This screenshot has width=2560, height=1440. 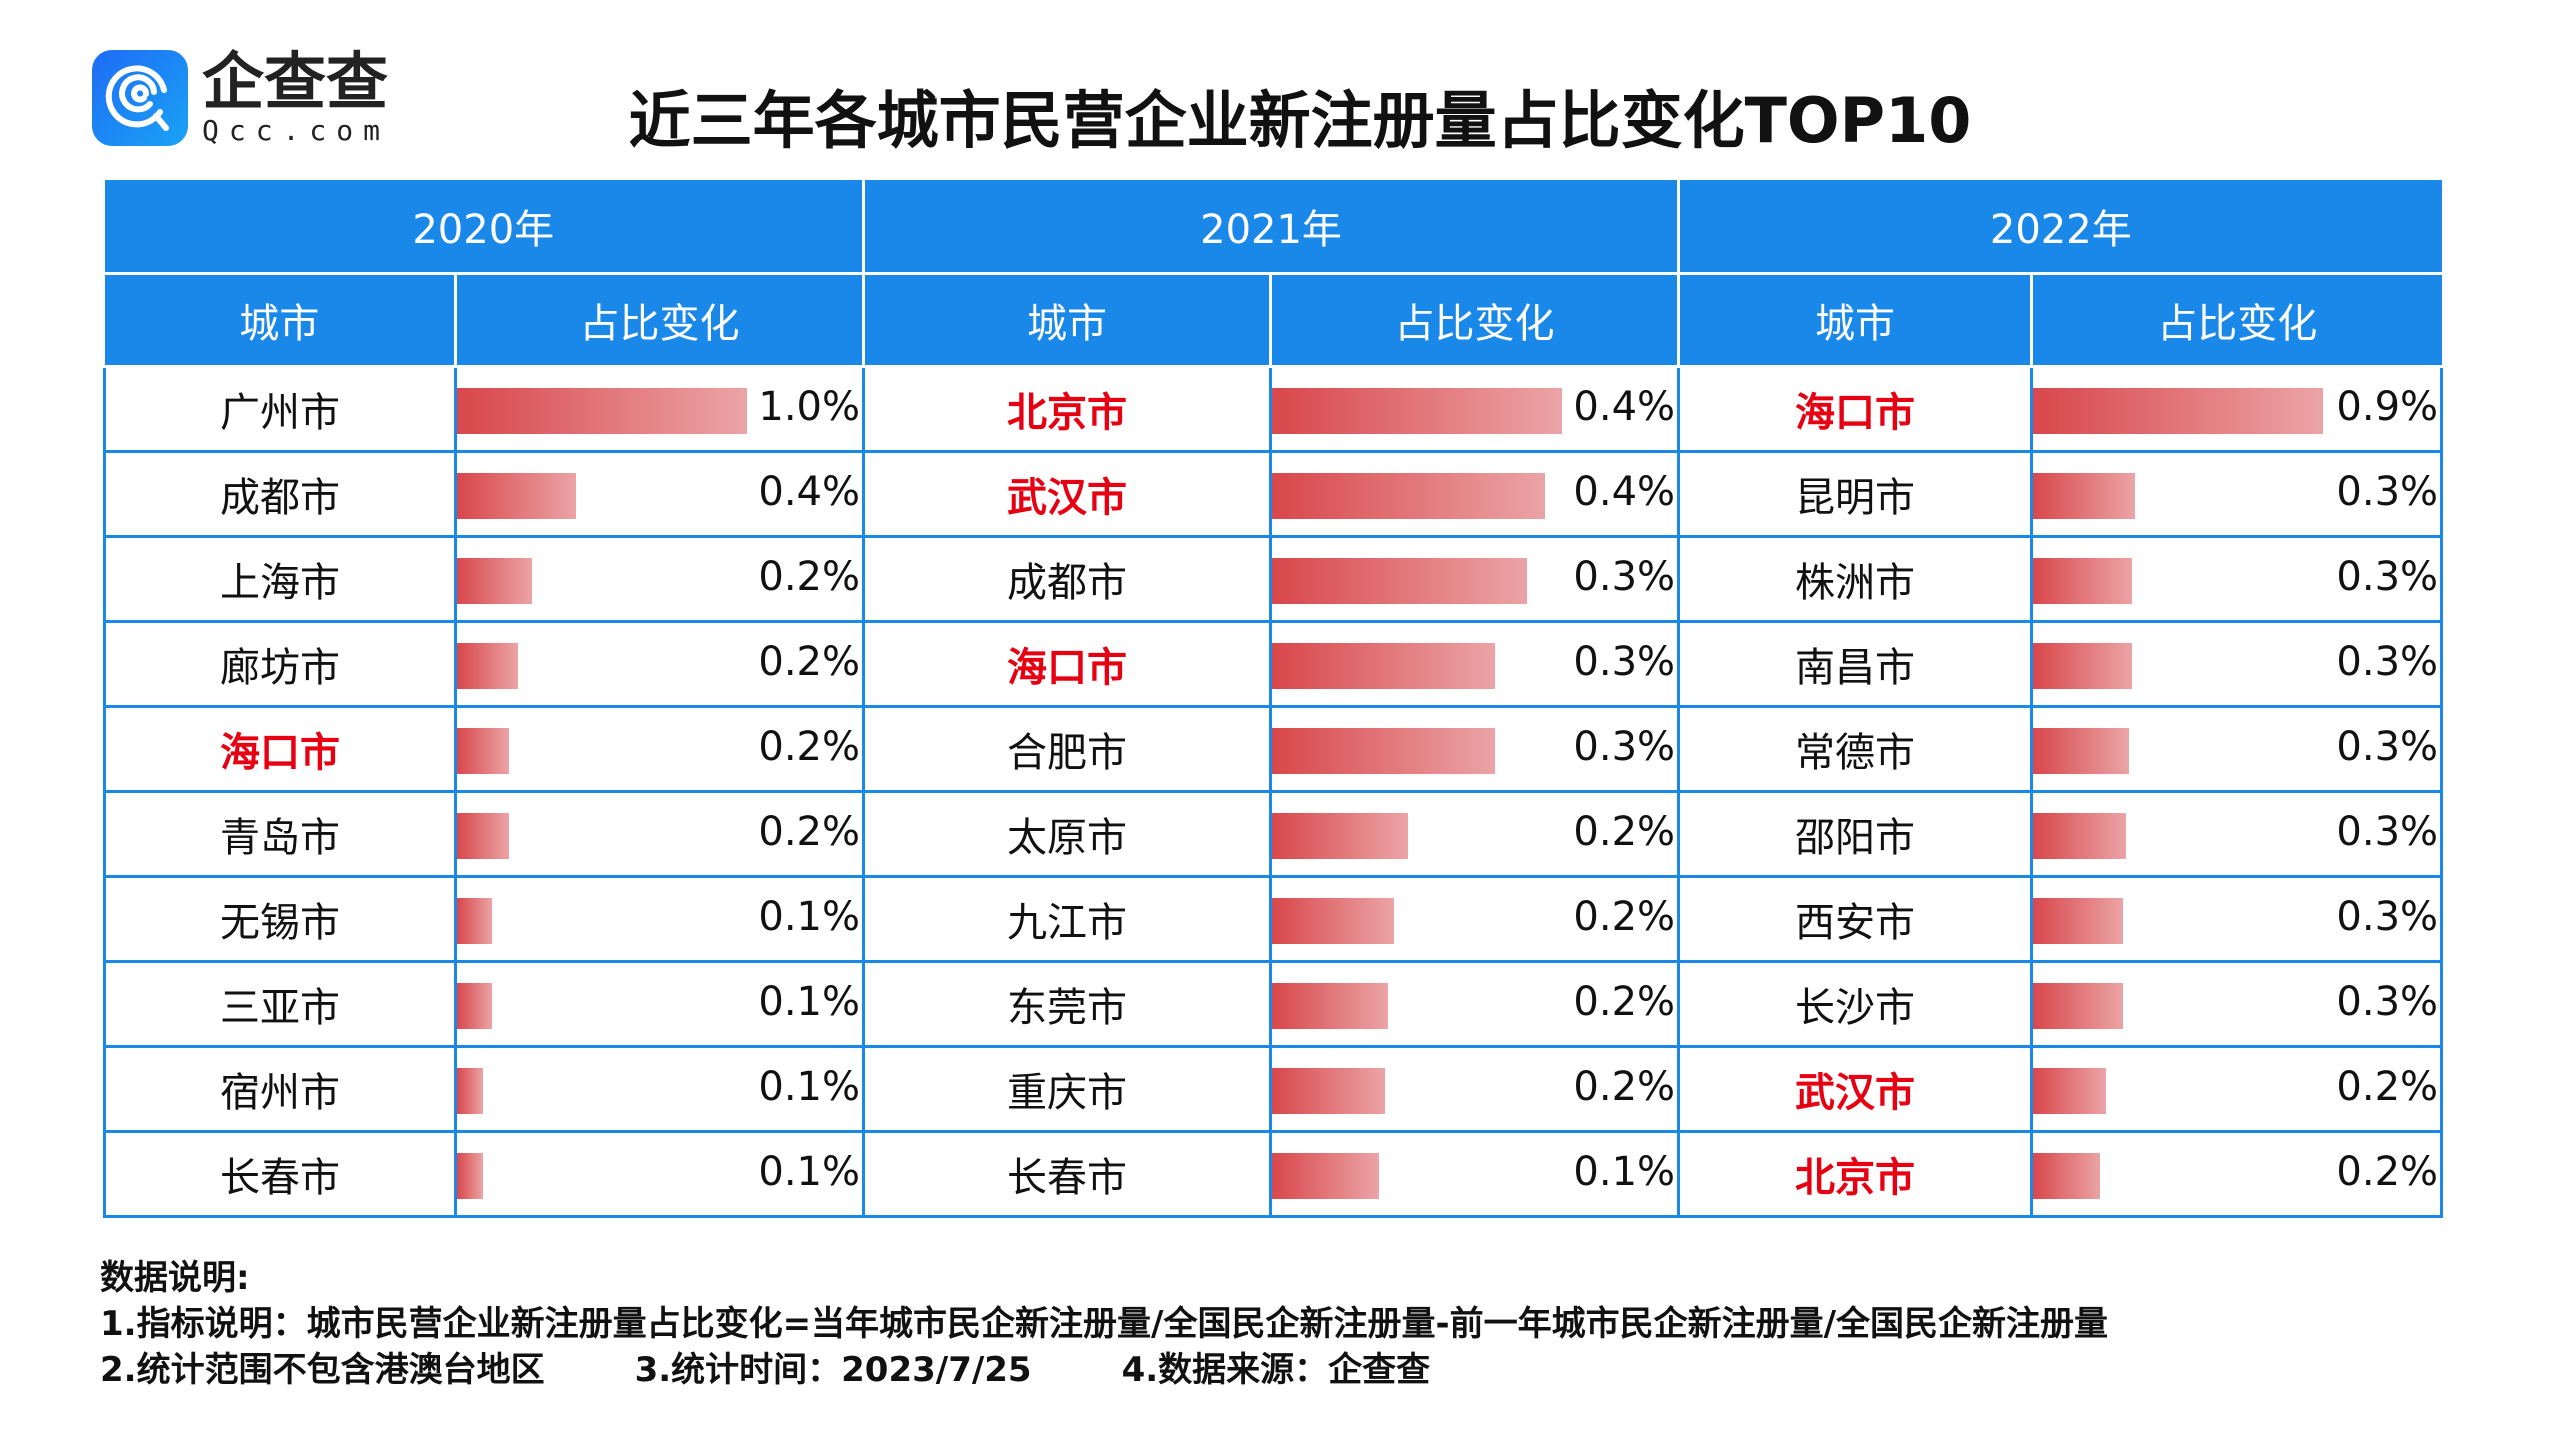 I want to click on city-cell: 长沙市, so click(x=1855, y=1003).